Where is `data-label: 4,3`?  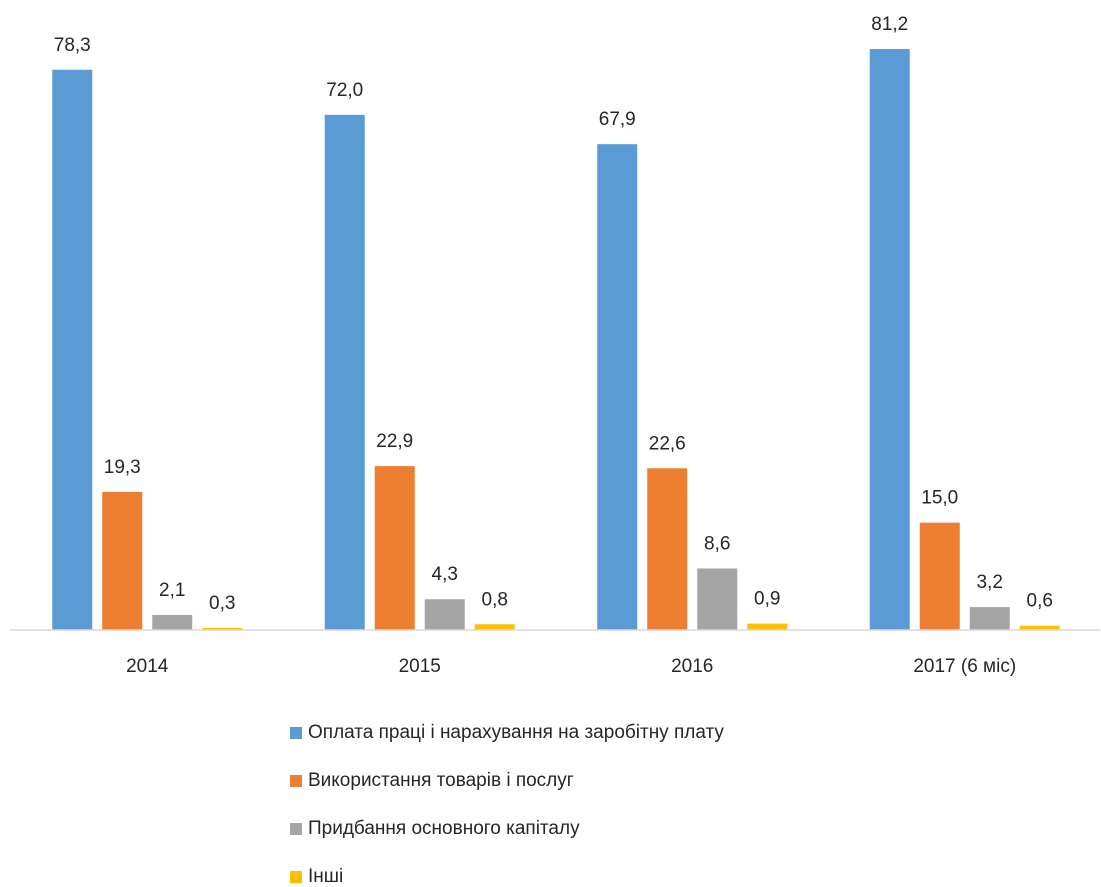 data-label: 4,3 is located at coordinates (445, 574).